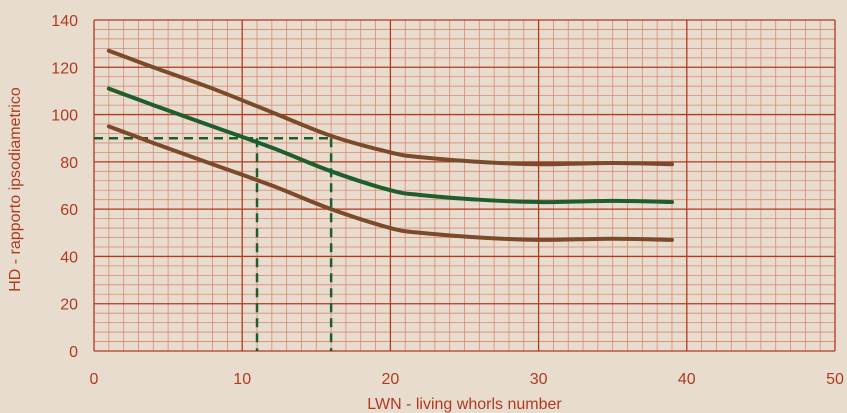 The width and height of the screenshot is (847, 413). What do you see at coordinates (64, 68) in the screenshot?
I see `y-tick-label: 120` at bounding box center [64, 68].